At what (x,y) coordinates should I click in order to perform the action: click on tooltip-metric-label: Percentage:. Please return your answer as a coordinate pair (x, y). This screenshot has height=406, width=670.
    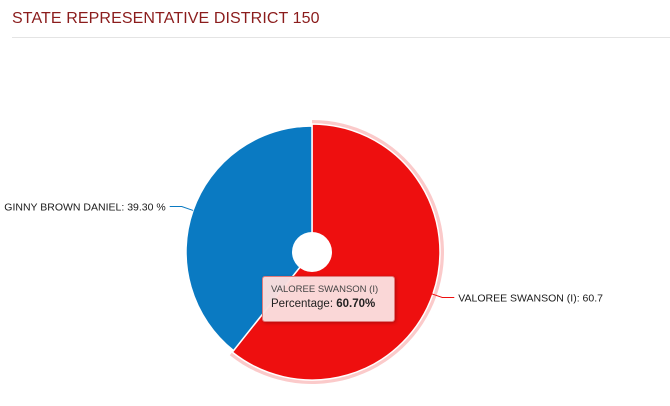
    Looking at the image, I should click on (304, 304).